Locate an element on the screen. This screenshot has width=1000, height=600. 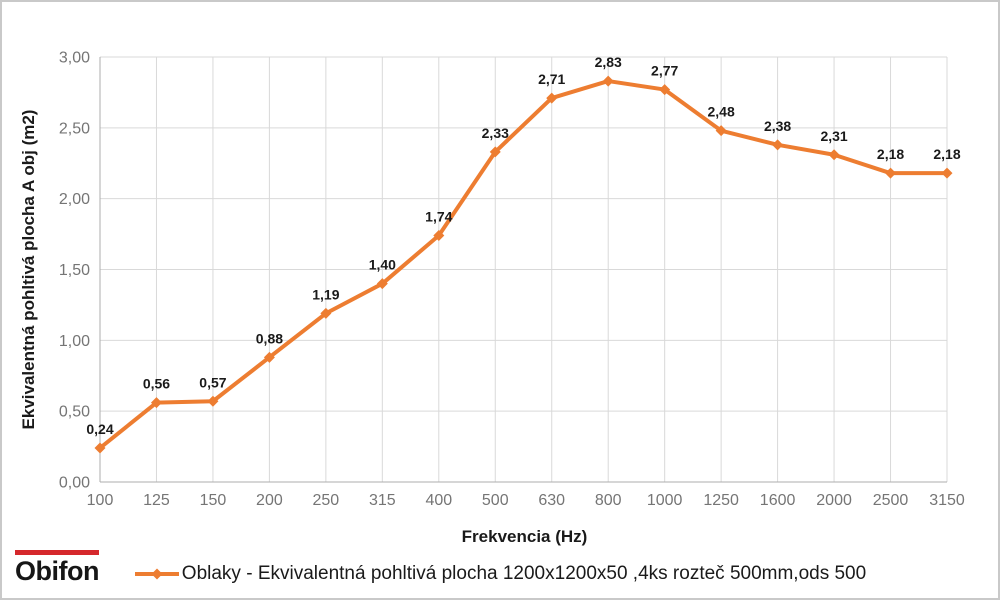
svg-text:Ekvivalentná pohltivá plocha A: Ekvivalentná pohltivá plocha A obj (m2) is located at coordinates (28, 270).